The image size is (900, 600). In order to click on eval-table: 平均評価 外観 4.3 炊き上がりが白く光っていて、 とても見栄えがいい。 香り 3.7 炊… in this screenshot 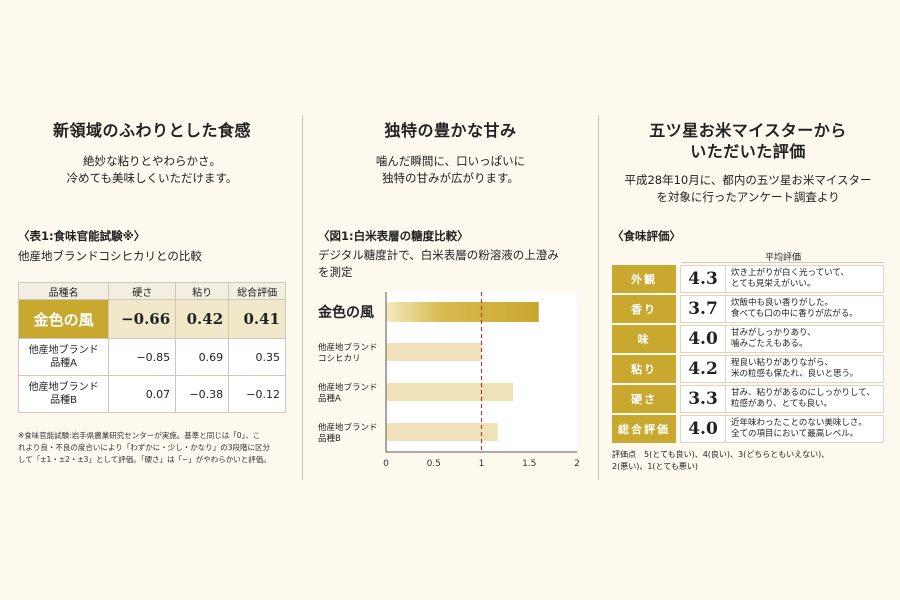, I will do `click(748, 361)`.